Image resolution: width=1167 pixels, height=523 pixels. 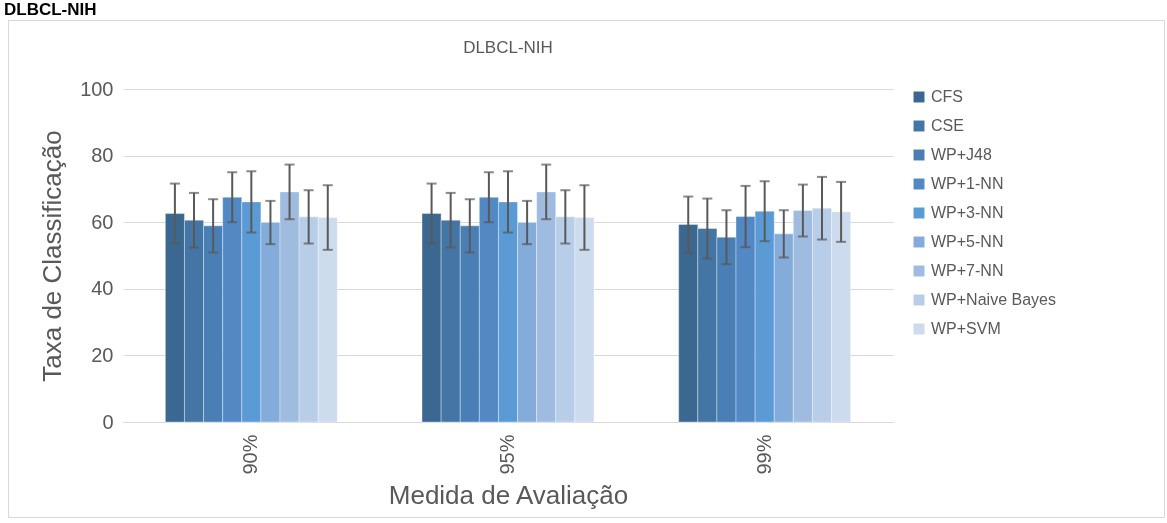 I want to click on chart-title: DLBCL-NIH, so click(x=508, y=47).